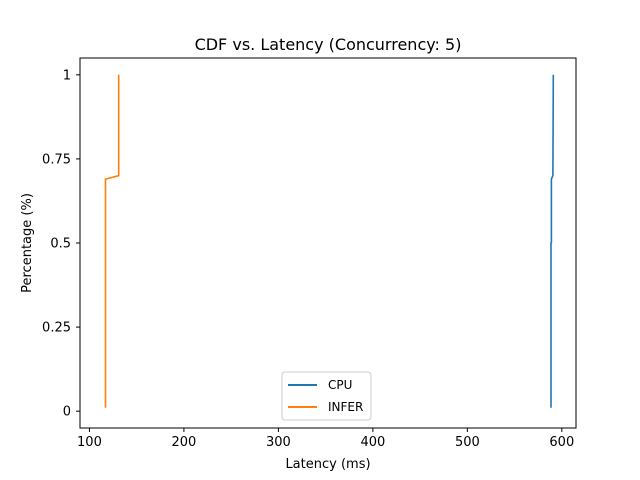 The width and height of the screenshot is (640, 480). What do you see at coordinates (56, 159) in the screenshot?
I see `y-tick-label: 0.75` at bounding box center [56, 159].